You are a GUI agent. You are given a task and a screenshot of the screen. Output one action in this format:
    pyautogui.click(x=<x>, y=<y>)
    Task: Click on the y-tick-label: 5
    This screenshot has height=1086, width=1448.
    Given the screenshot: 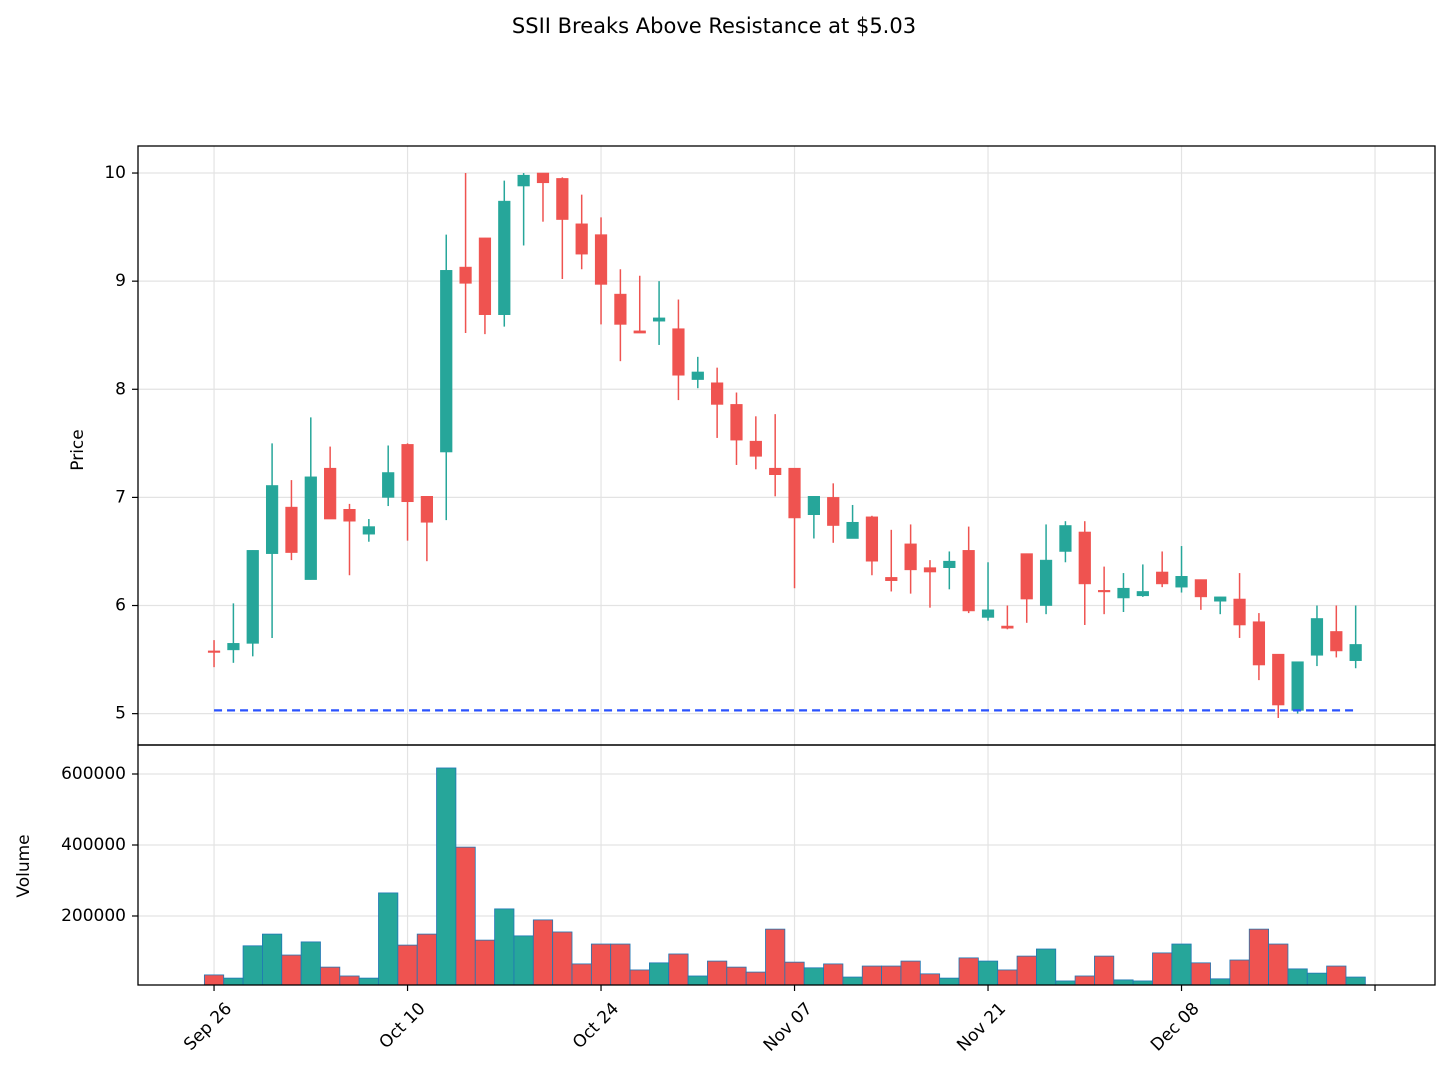 What is the action you would take?
    pyautogui.click(x=120, y=714)
    